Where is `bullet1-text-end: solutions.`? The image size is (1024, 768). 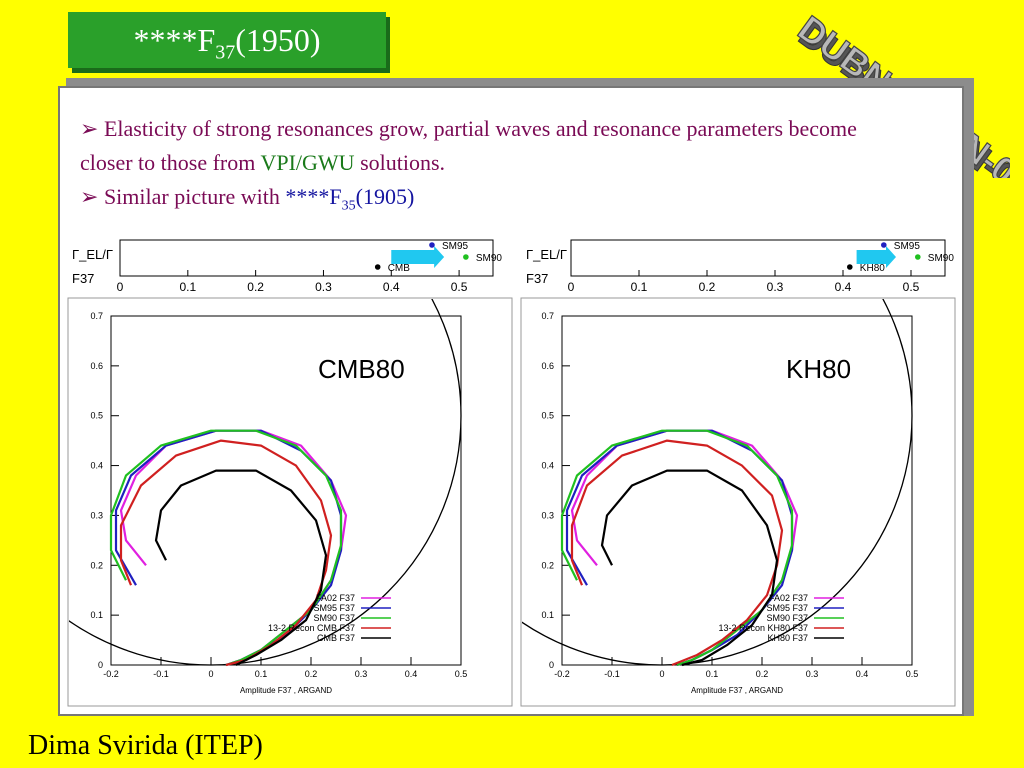
bullet1-text-end: solutions. is located at coordinates (400, 162).